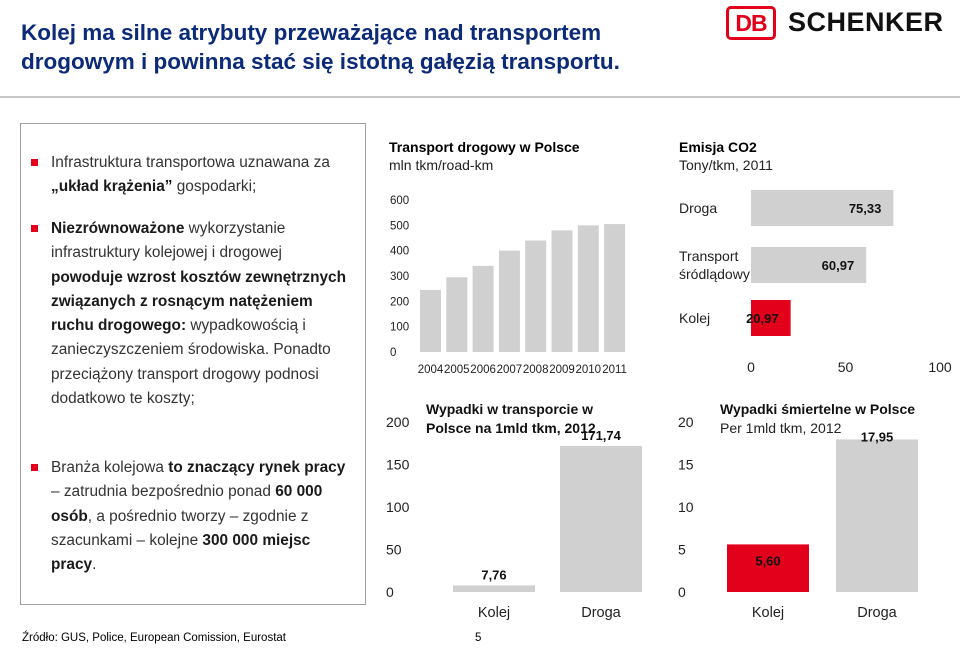 The width and height of the screenshot is (960, 648). What do you see at coordinates (536, 296) in the screenshot?
I see `bar-2008` at bounding box center [536, 296].